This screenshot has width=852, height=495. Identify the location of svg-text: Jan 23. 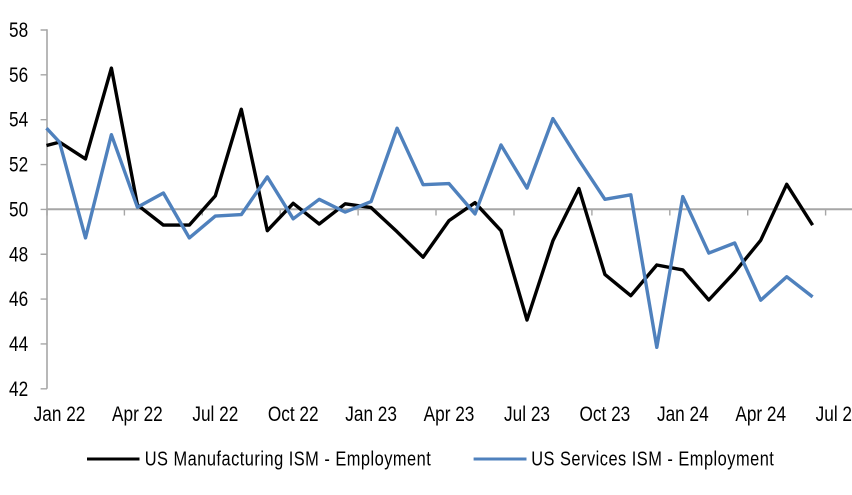
(371, 415).